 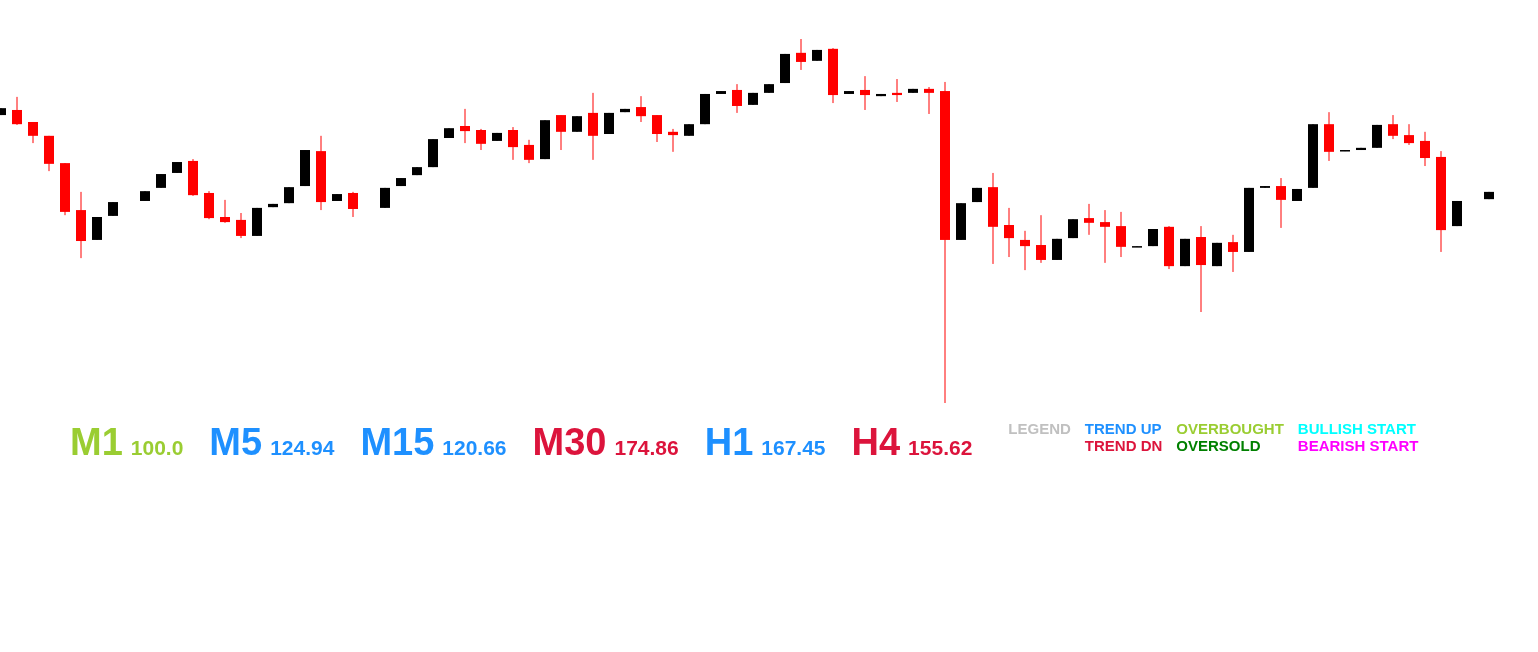 I want to click on text: LEGEND, so click(x=1039, y=428).